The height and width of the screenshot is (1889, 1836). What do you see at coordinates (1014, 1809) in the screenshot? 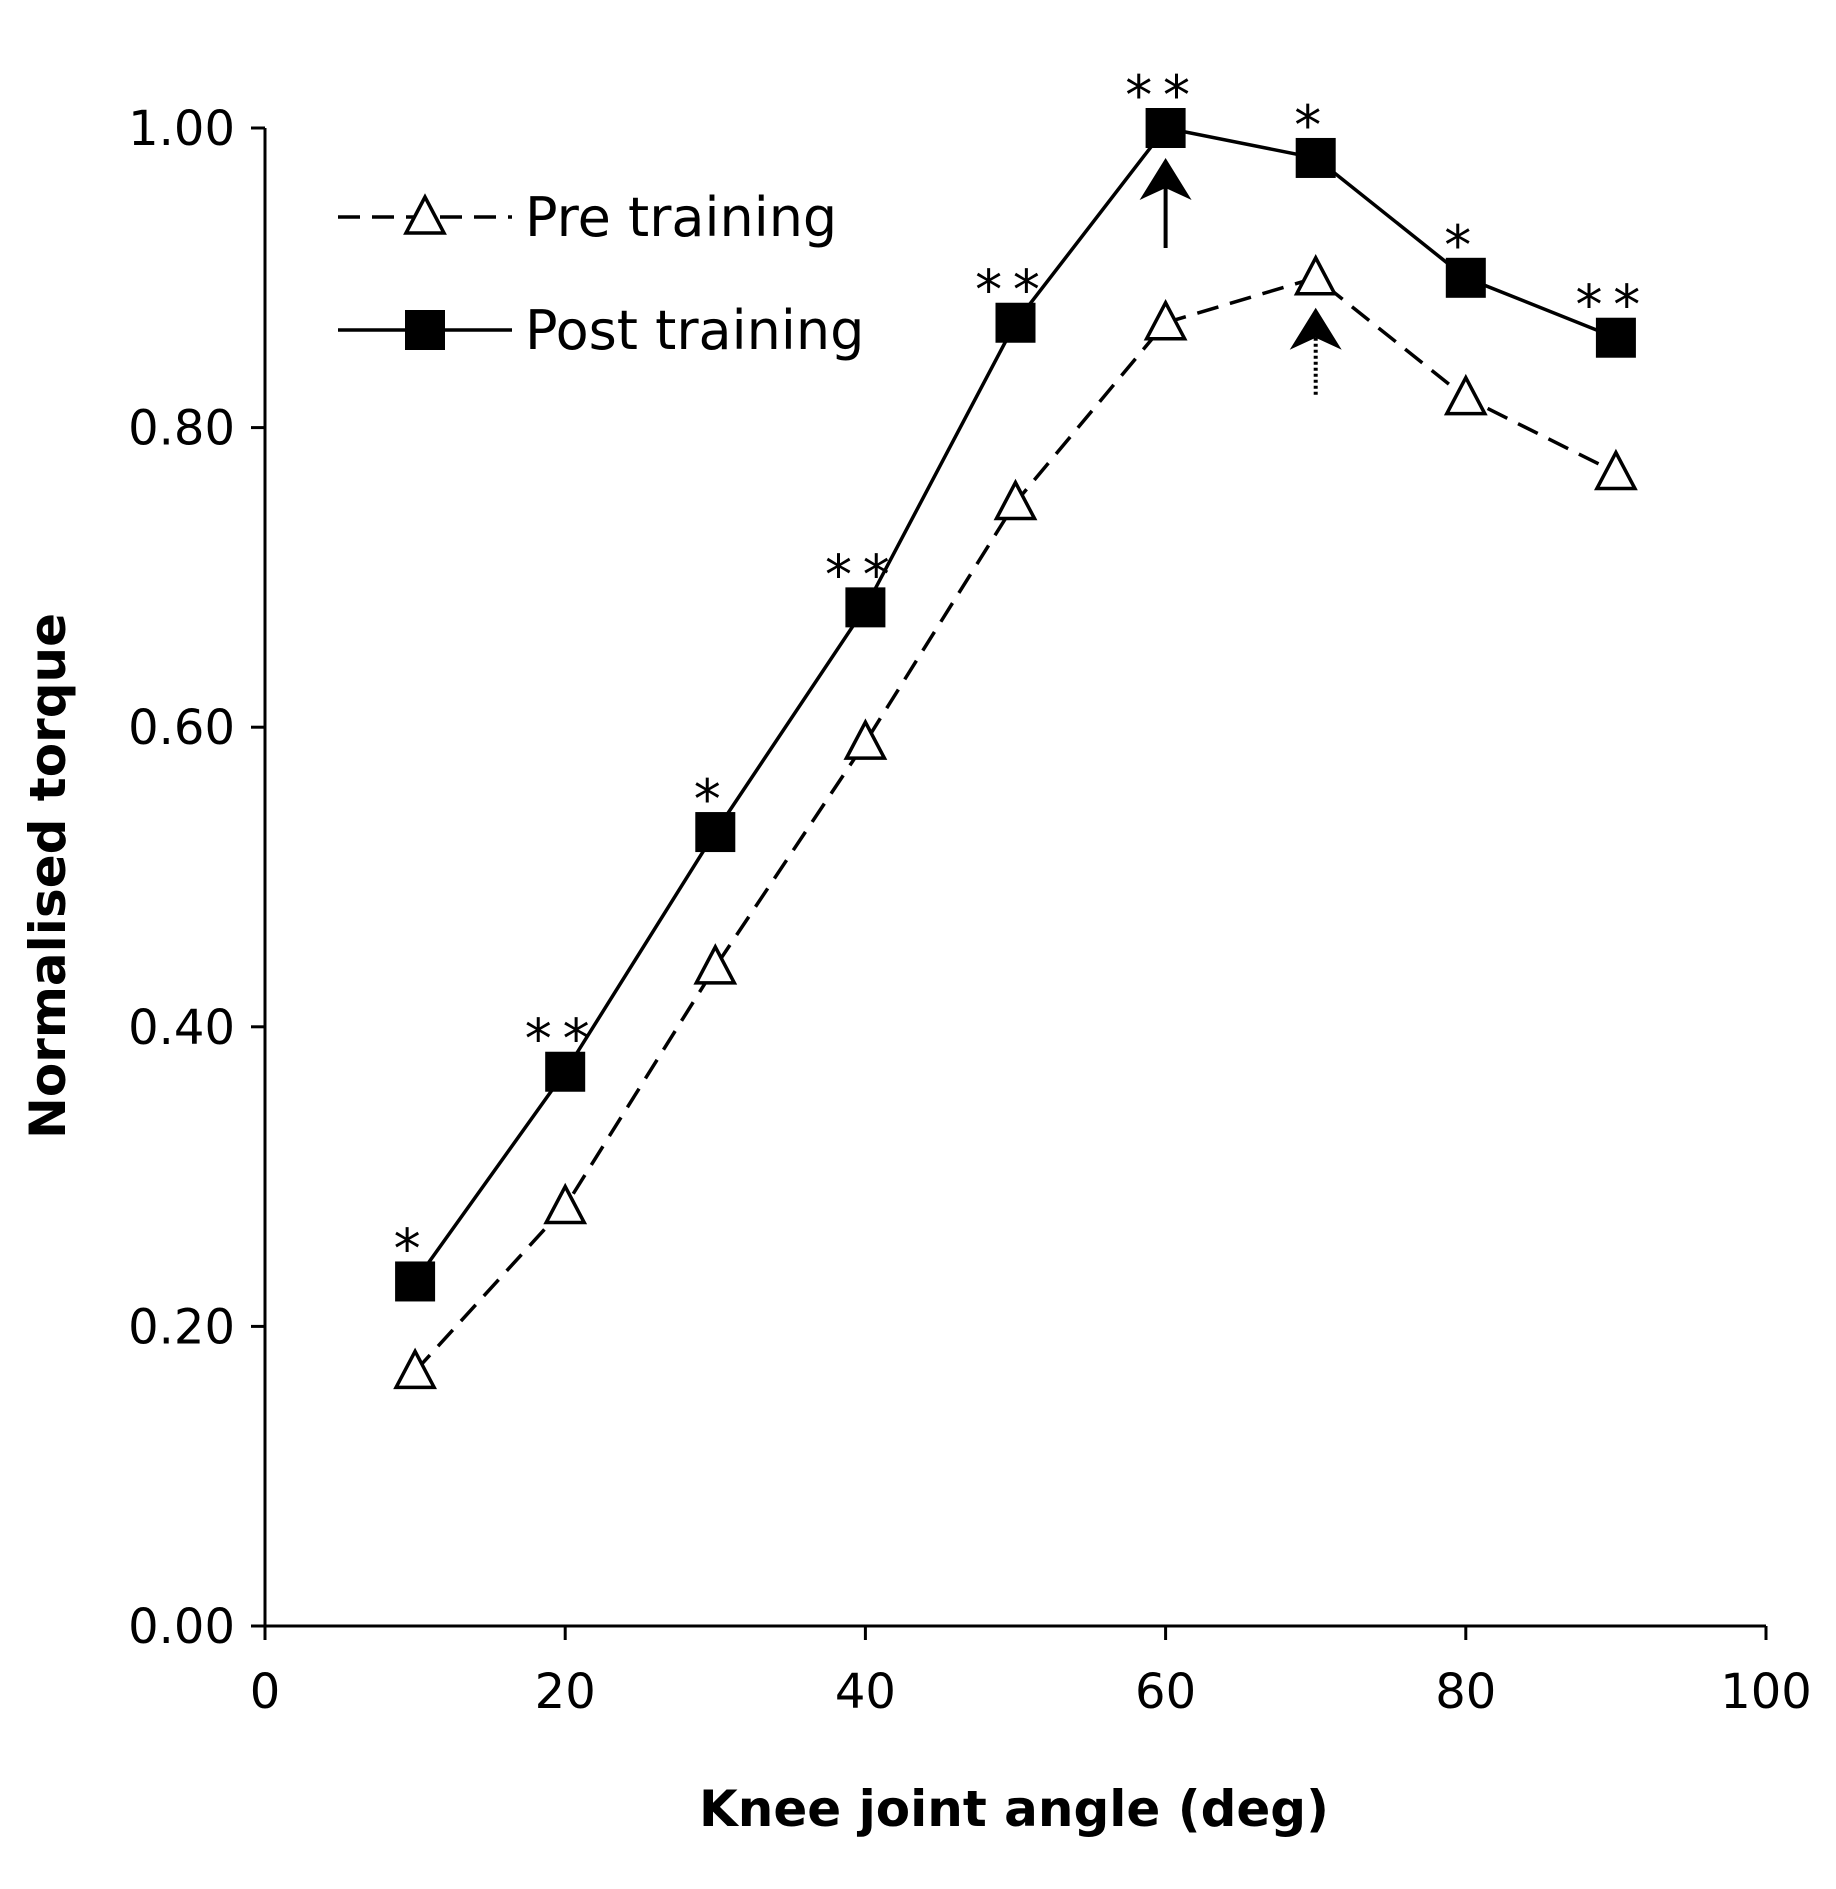
I see `x-axis-title: Knee joint angle (deg)` at bounding box center [1014, 1809].